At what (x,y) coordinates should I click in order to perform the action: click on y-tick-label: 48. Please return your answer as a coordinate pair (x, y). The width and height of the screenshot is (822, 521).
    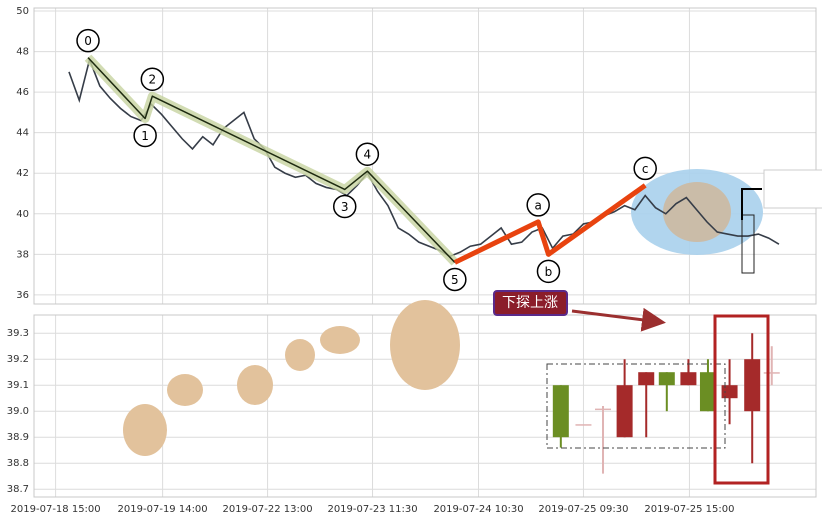
    Looking at the image, I should click on (22, 52).